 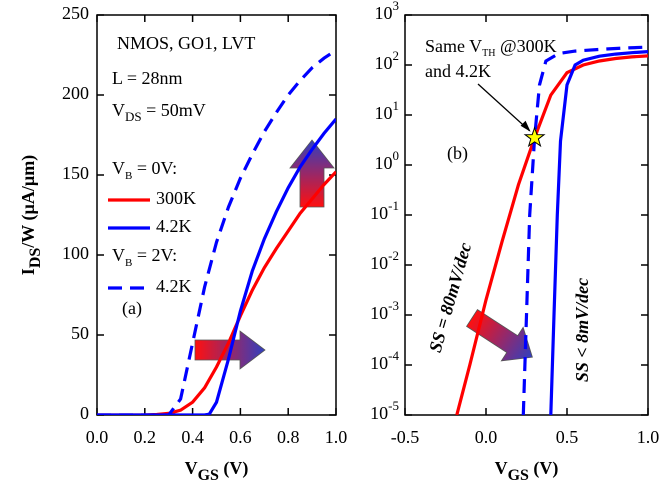 What do you see at coordinates (154, 255) in the screenshot?
I see `legend-header-part: = 2V:` at bounding box center [154, 255].